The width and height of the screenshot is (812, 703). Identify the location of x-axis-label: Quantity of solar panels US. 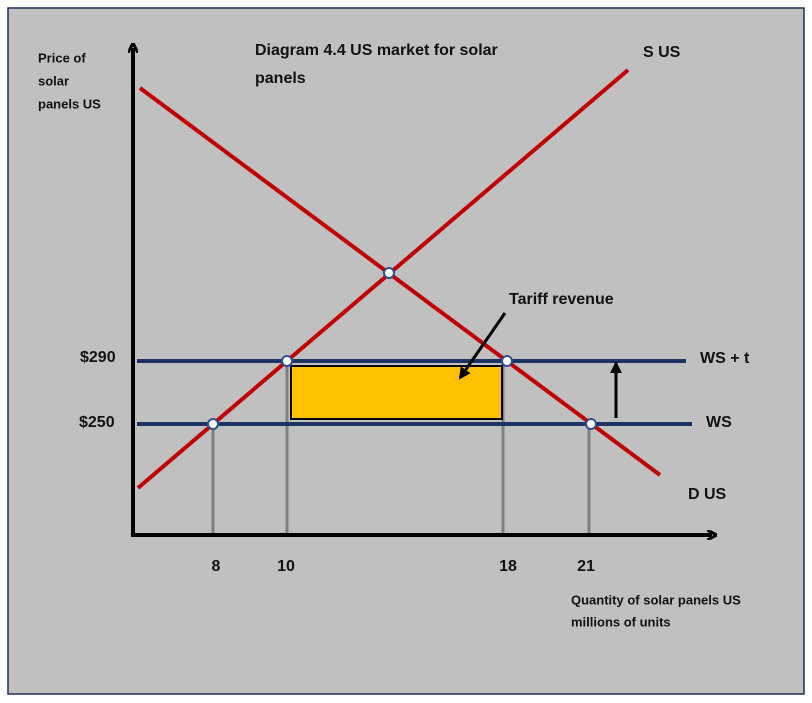
(656, 599).